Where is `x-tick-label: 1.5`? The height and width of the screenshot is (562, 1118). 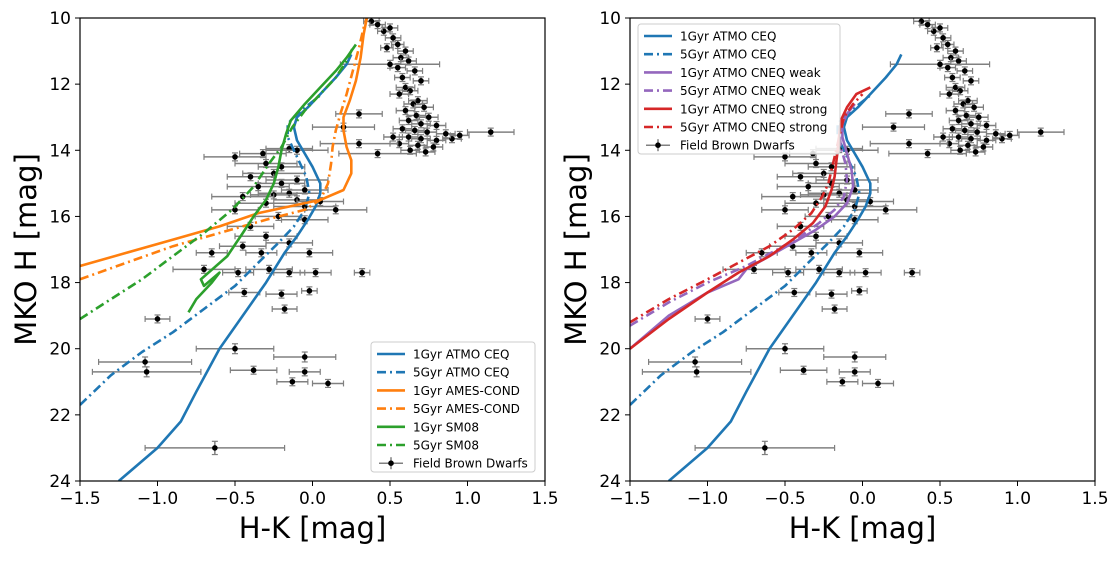
x-tick-label: 1.5 is located at coordinates (1094, 499).